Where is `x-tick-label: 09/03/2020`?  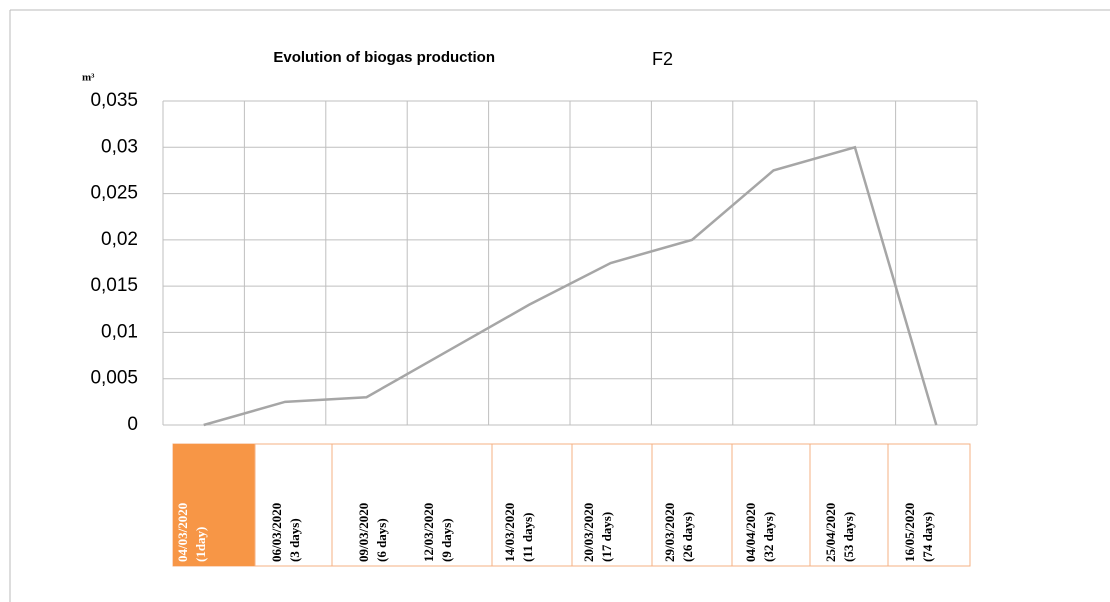
x-tick-label: 09/03/2020 is located at coordinates (363, 532).